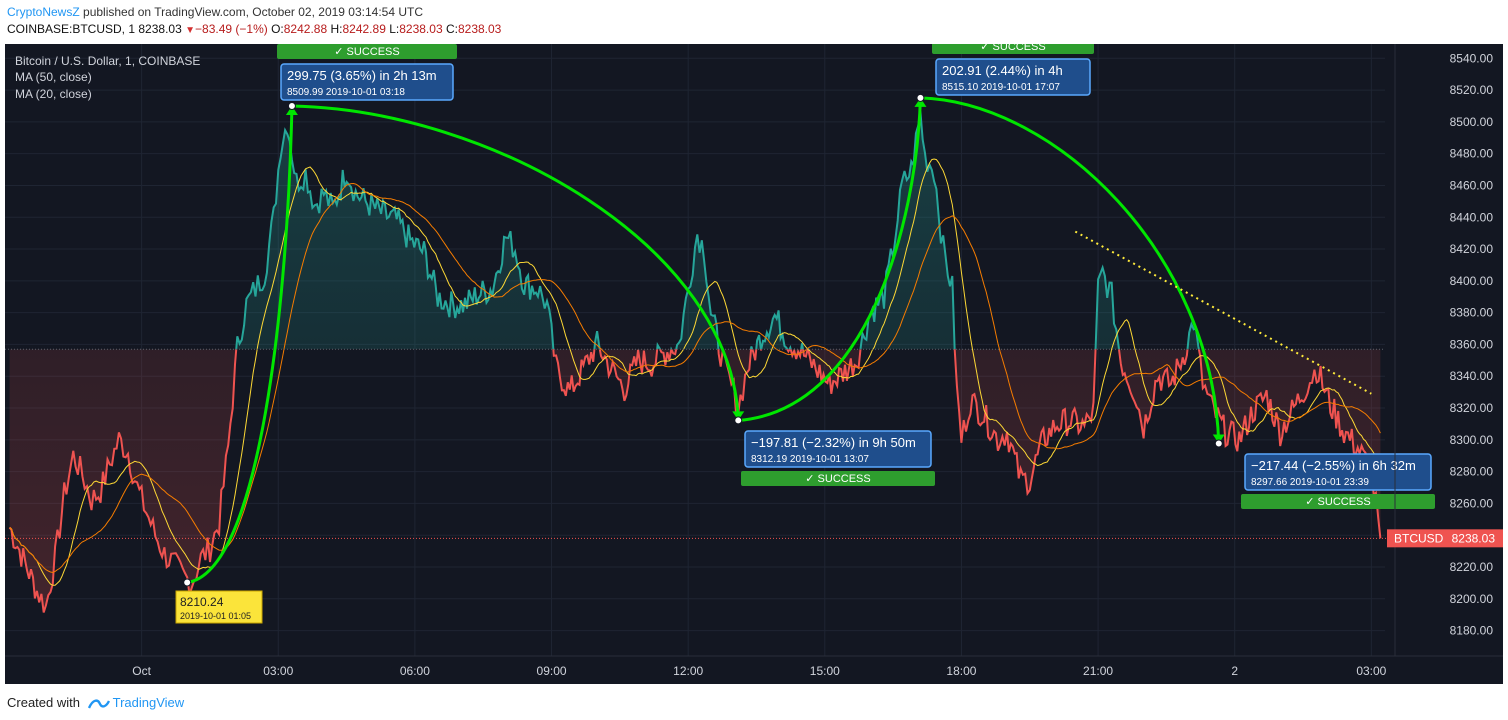 This screenshot has width=1508, height=720. Describe the element at coordinates (1223, 312) in the screenshot. I see `trend-line` at that location.